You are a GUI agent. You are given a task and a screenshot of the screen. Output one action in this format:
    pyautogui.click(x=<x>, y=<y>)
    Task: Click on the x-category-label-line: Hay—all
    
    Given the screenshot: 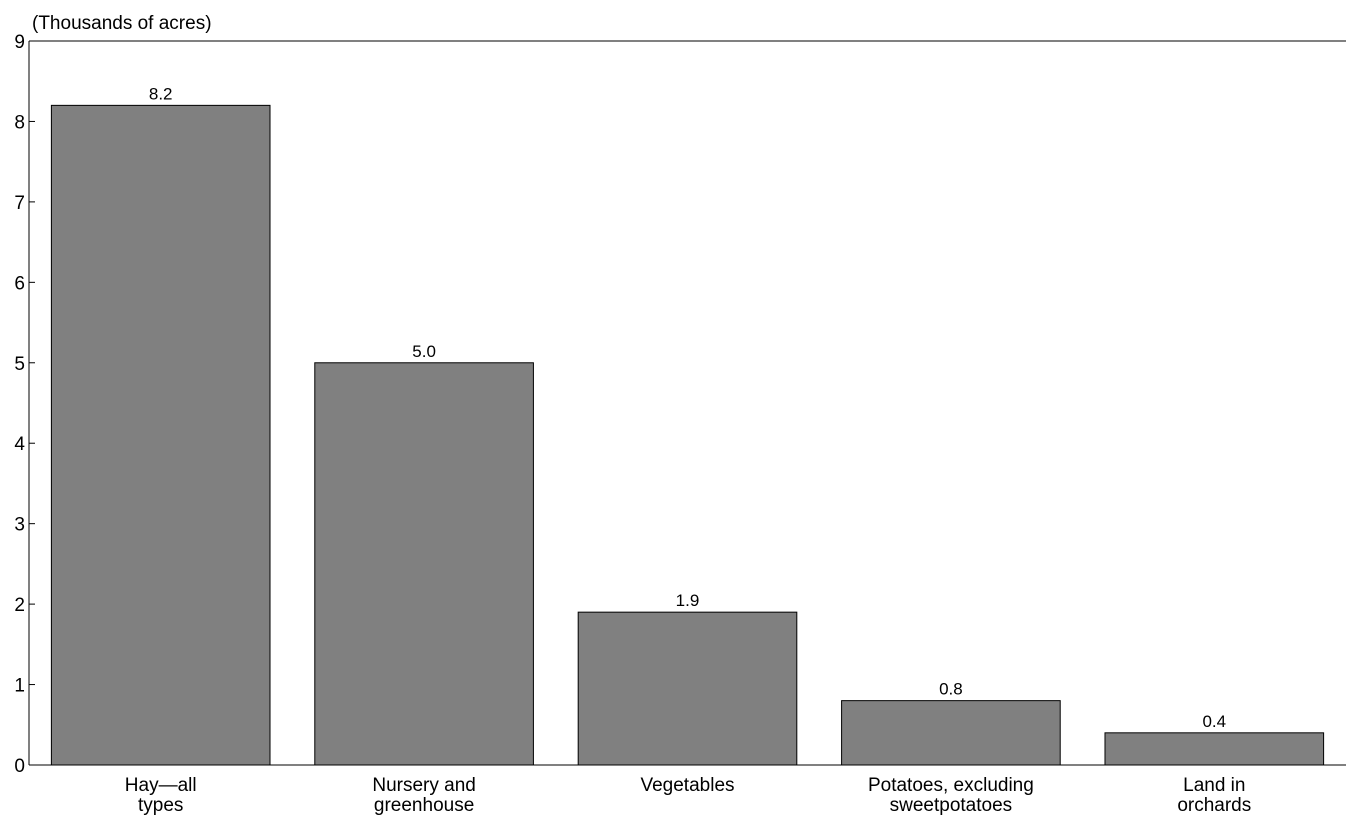 What is the action you would take?
    pyautogui.click(x=161, y=785)
    